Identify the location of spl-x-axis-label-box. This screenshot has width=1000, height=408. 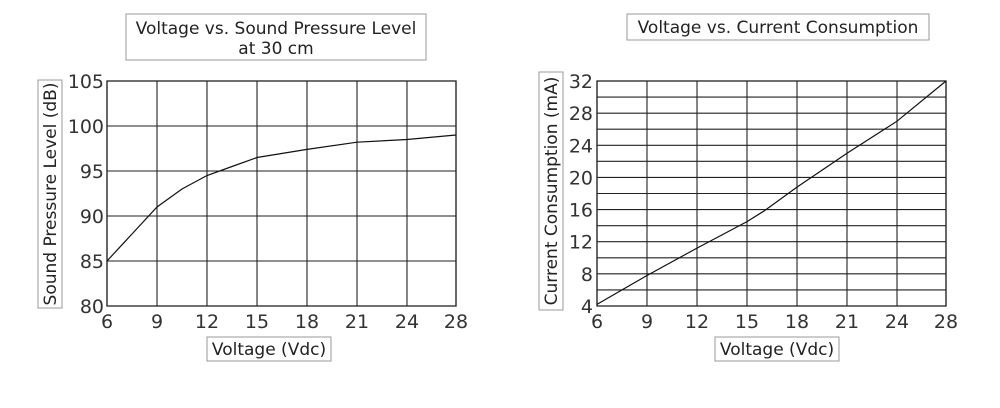
(269, 349).